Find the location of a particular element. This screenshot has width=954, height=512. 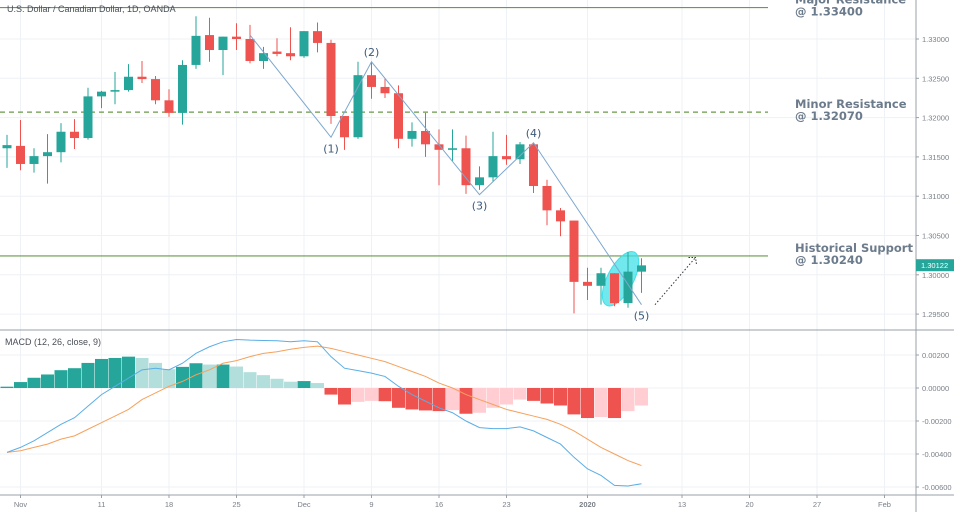

price-tick-label: 1.29500 is located at coordinates (935, 314).